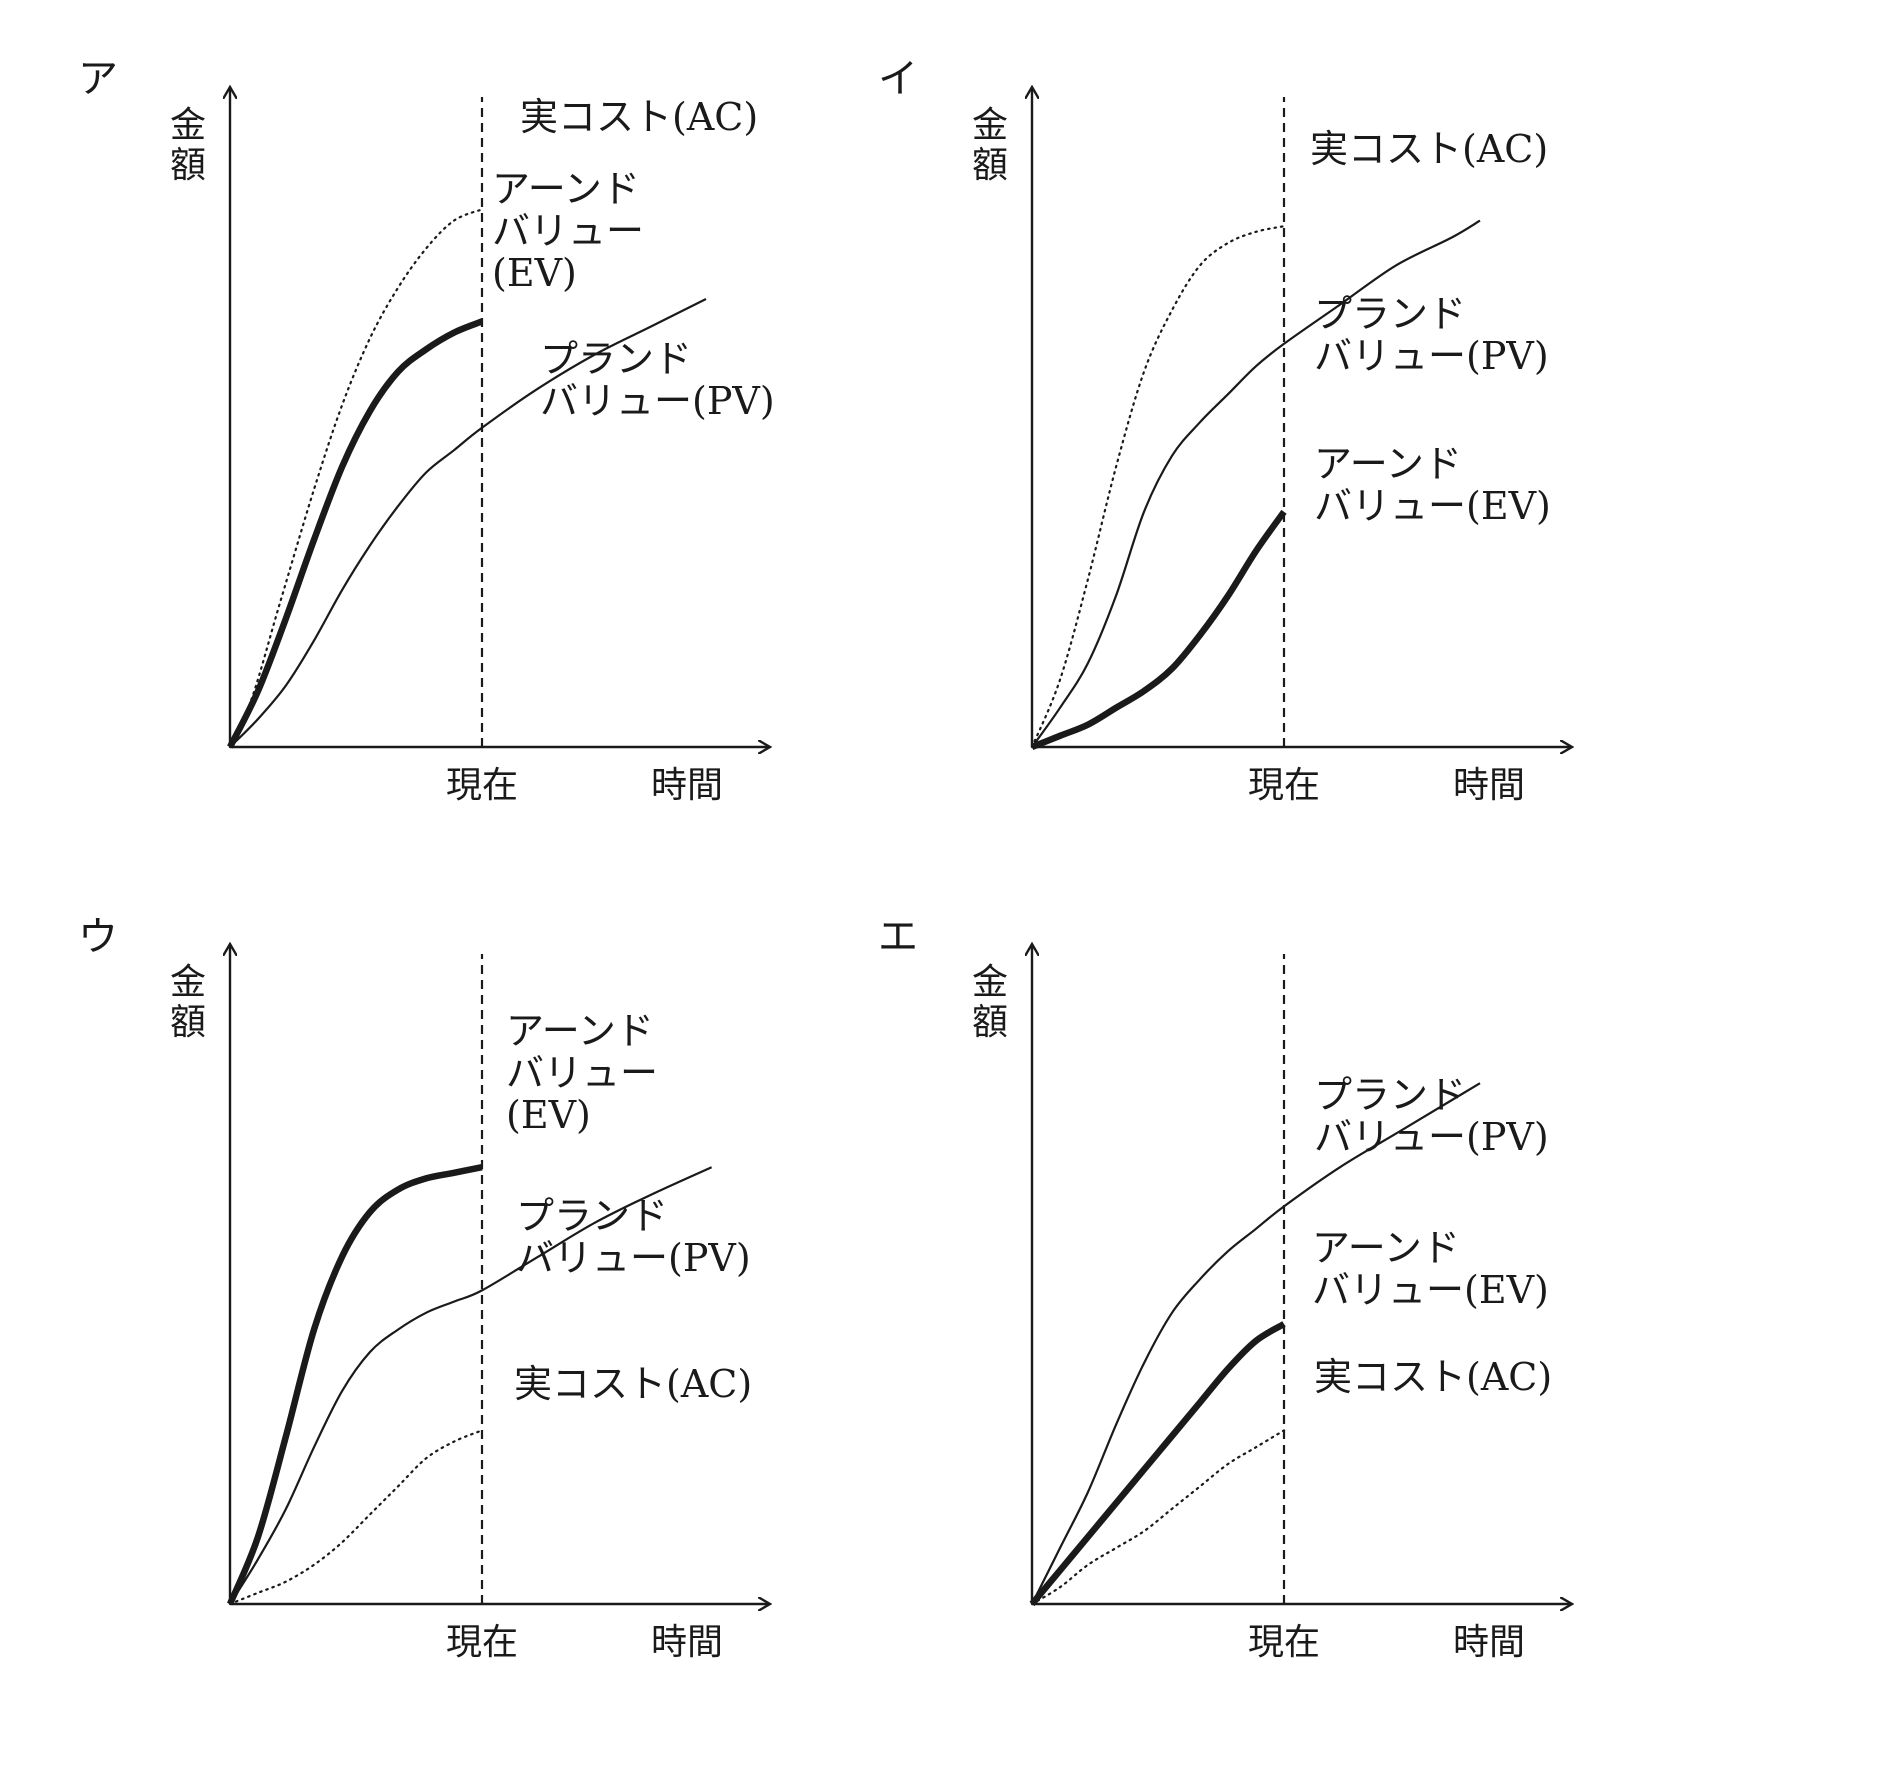 The height and width of the screenshot is (1780, 1888). What do you see at coordinates (898, 937) in the screenshot?
I see `panel-letter: エ` at bounding box center [898, 937].